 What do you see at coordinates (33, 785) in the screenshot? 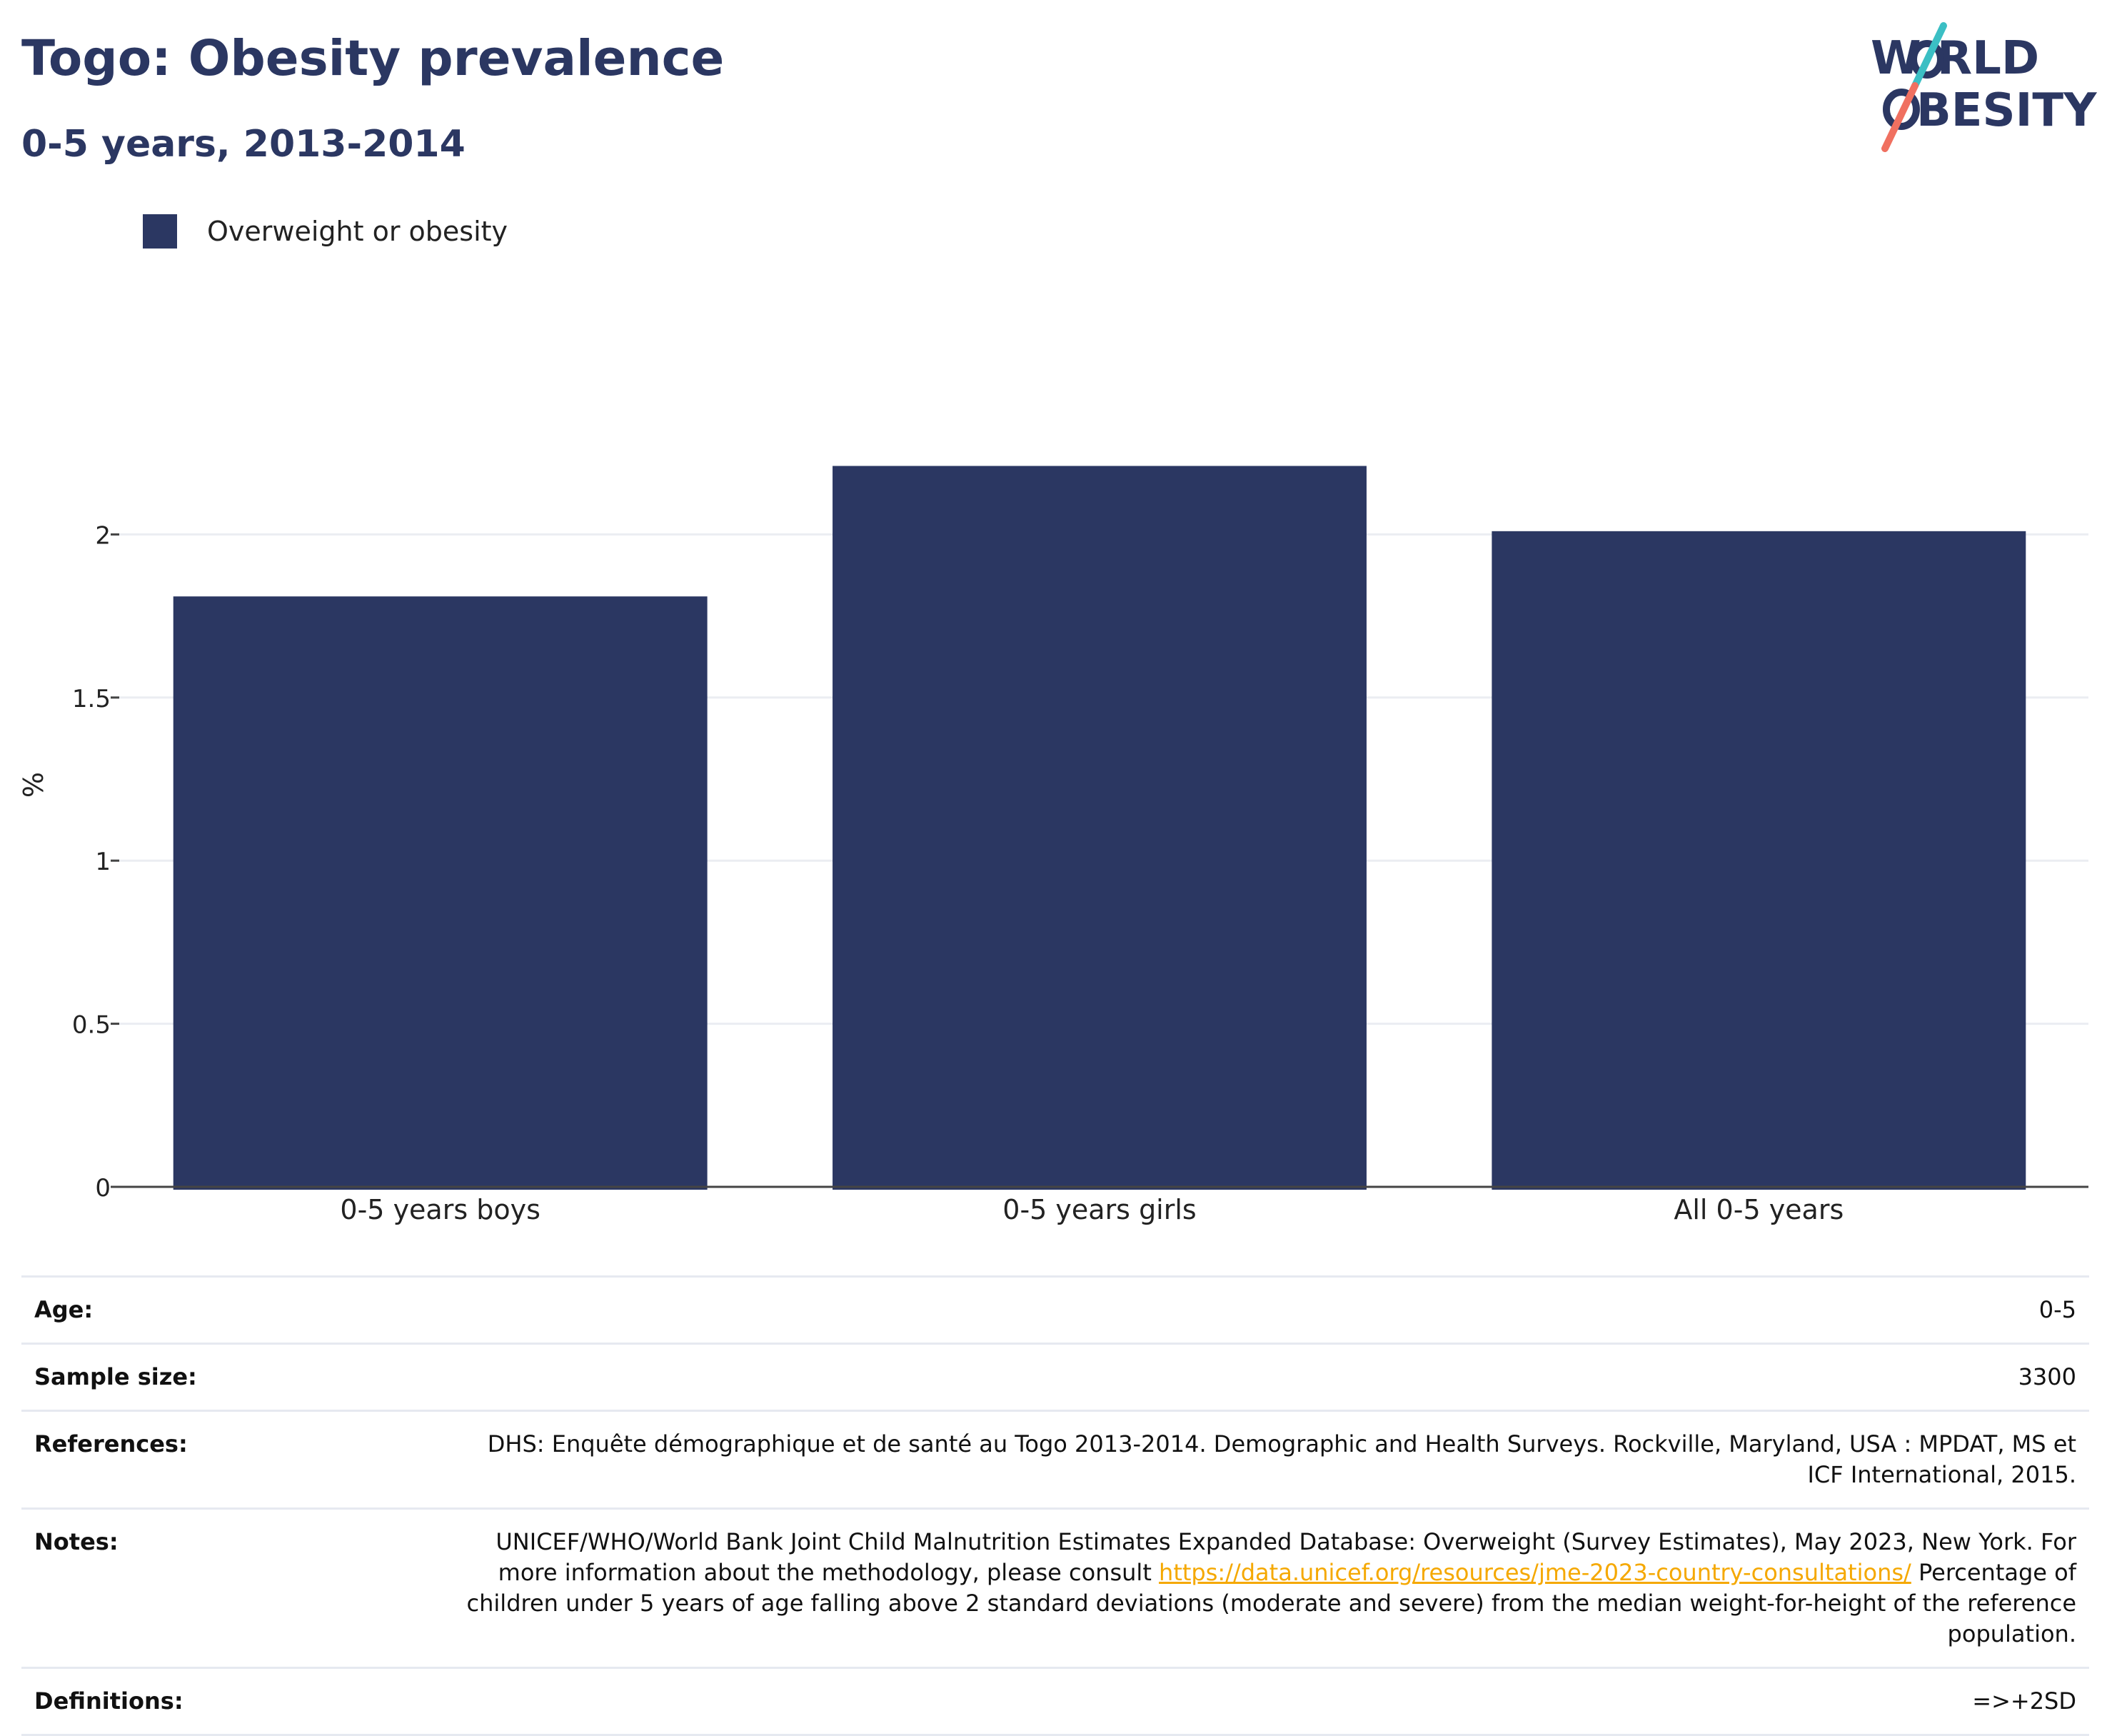
I see `y-axis-label: %` at bounding box center [33, 785].